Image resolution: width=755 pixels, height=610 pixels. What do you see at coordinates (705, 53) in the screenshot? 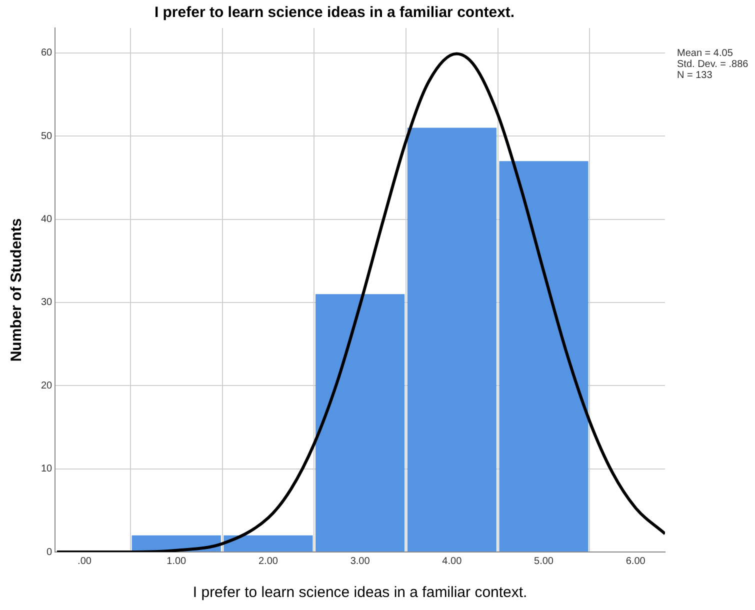
I see `text: Mean = 4.05` at bounding box center [705, 53].